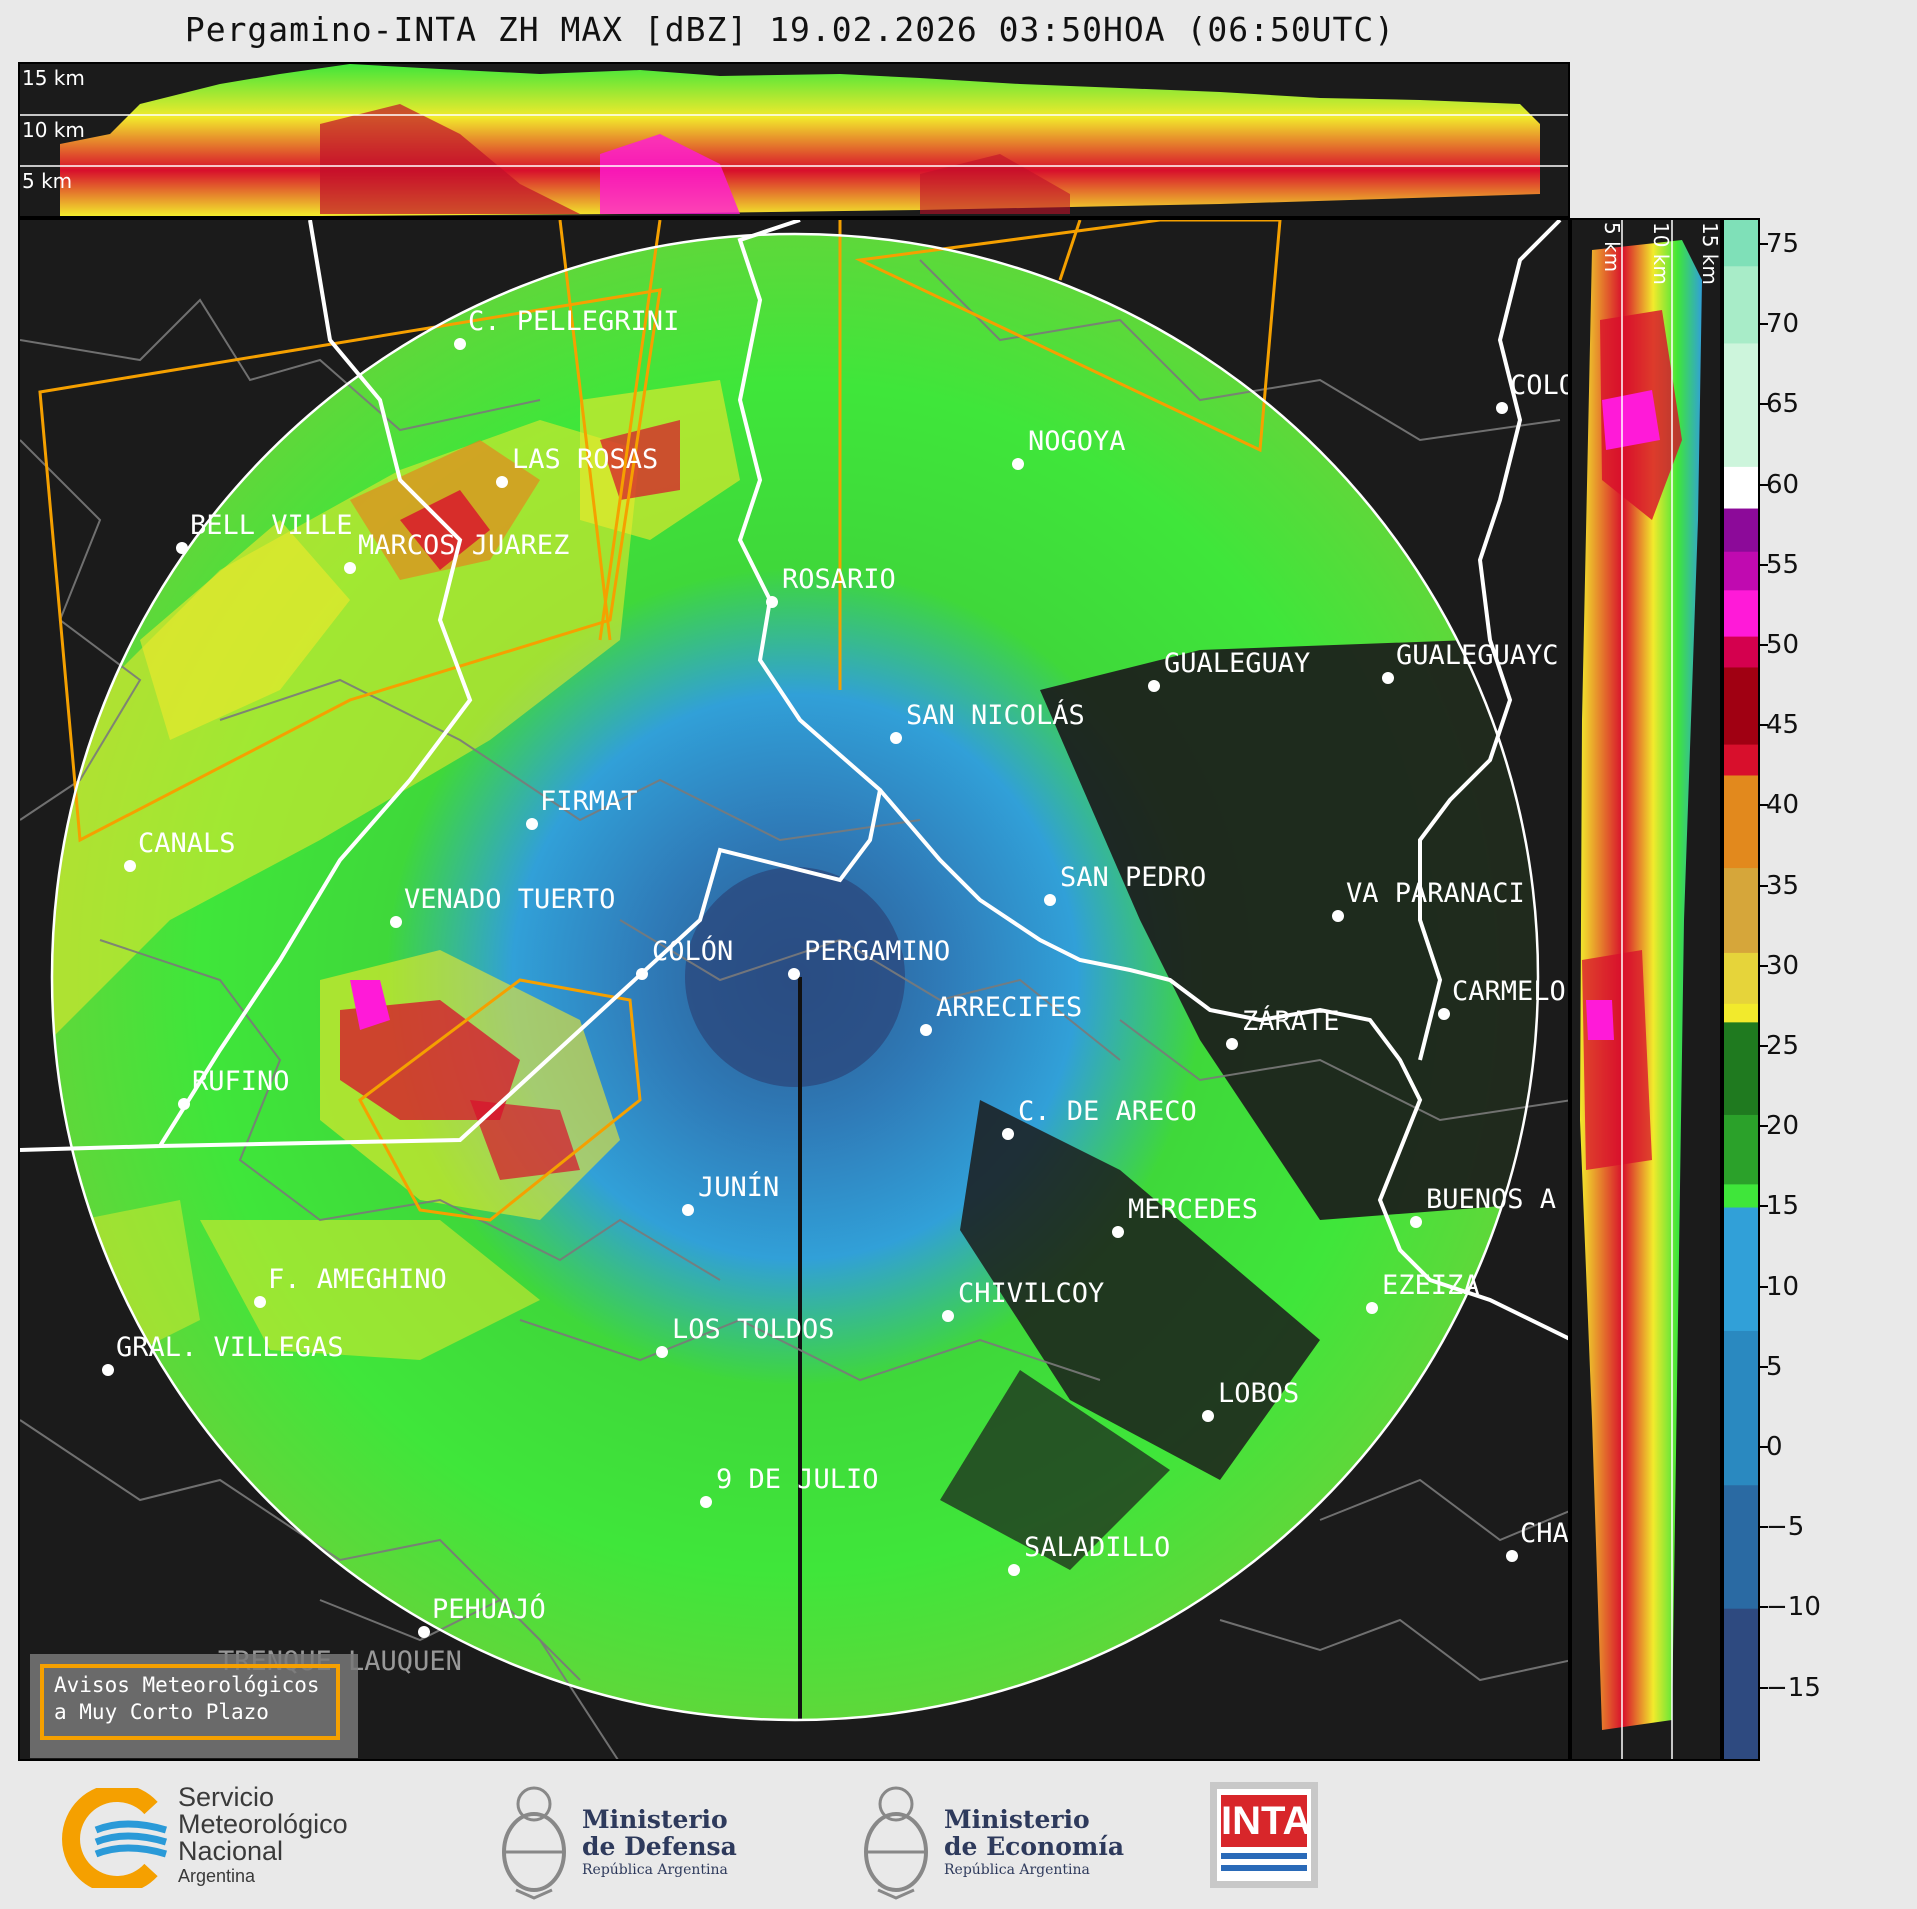 The image size is (1917, 1909). Describe the element at coordinates (1431, 1285) in the screenshot. I see `city-label: EZEIZA` at that location.